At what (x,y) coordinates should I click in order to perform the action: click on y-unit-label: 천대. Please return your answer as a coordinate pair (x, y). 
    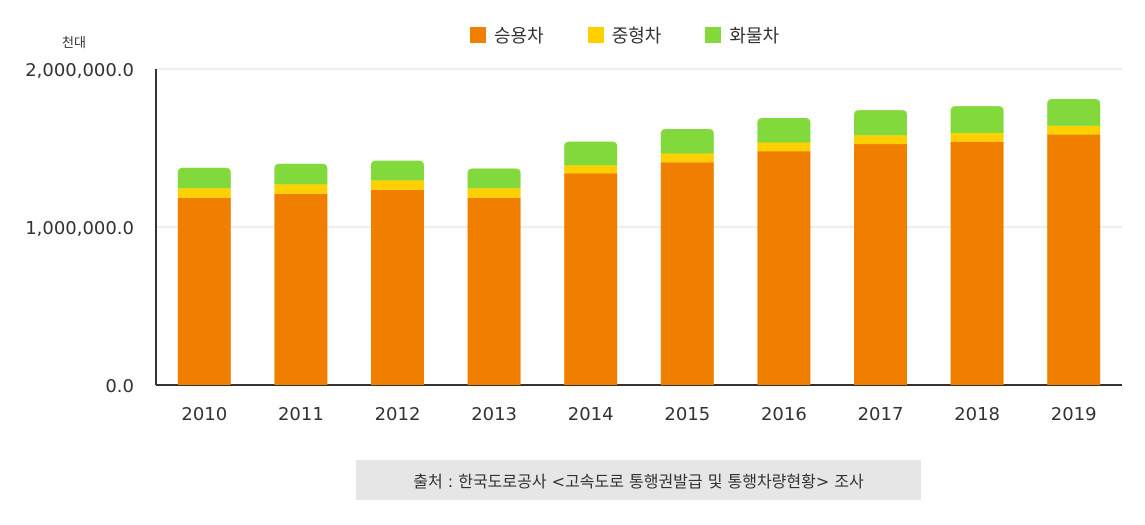
    Looking at the image, I should click on (74, 43).